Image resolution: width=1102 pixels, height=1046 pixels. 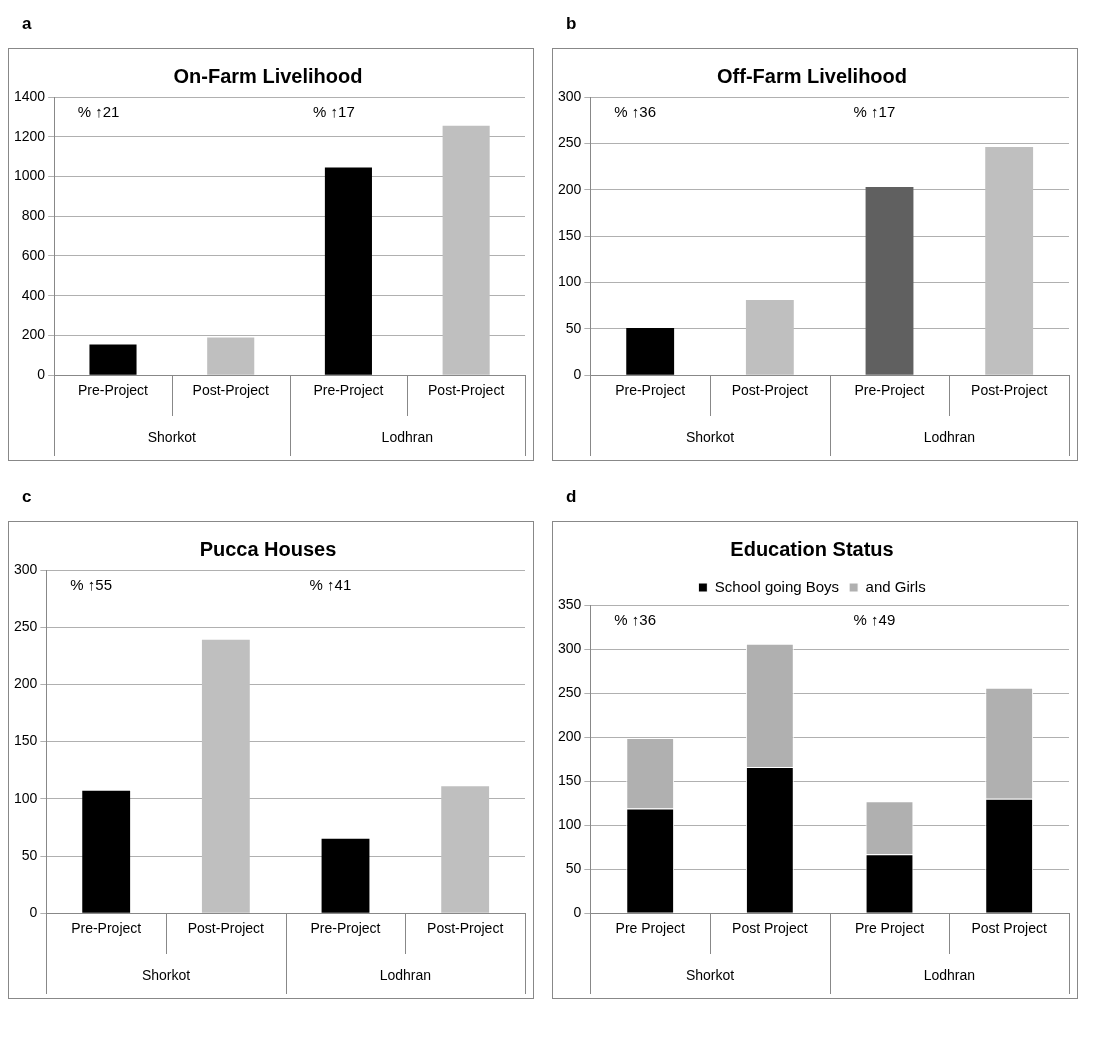 What do you see at coordinates (330, 585) in the screenshot?
I see `annotation: % ↑41` at bounding box center [330, 585].